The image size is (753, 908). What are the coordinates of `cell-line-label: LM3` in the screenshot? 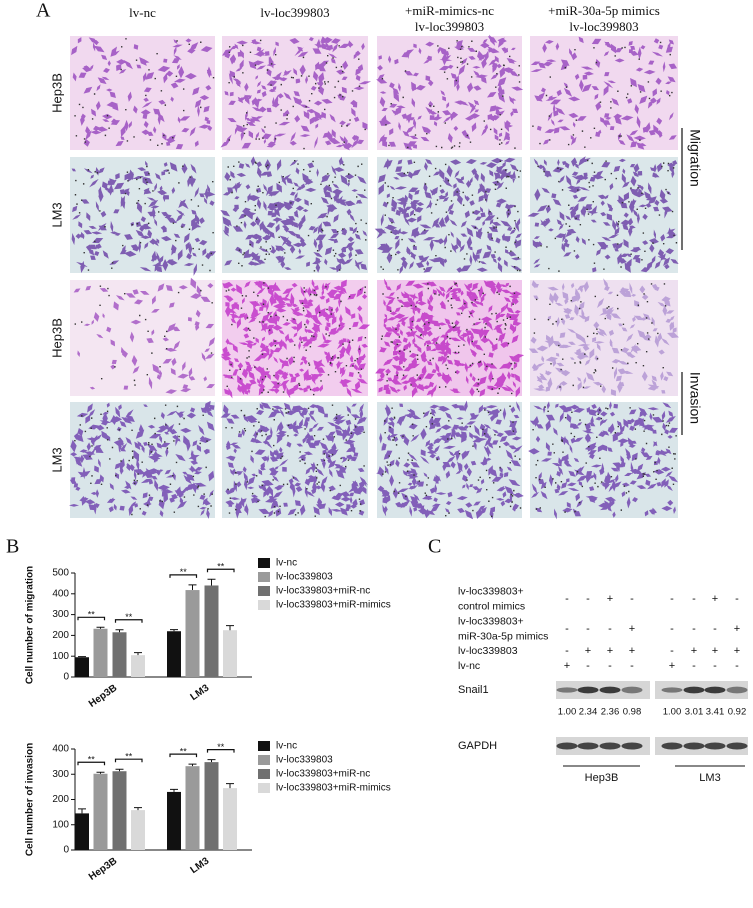 It's located at (709, 778).